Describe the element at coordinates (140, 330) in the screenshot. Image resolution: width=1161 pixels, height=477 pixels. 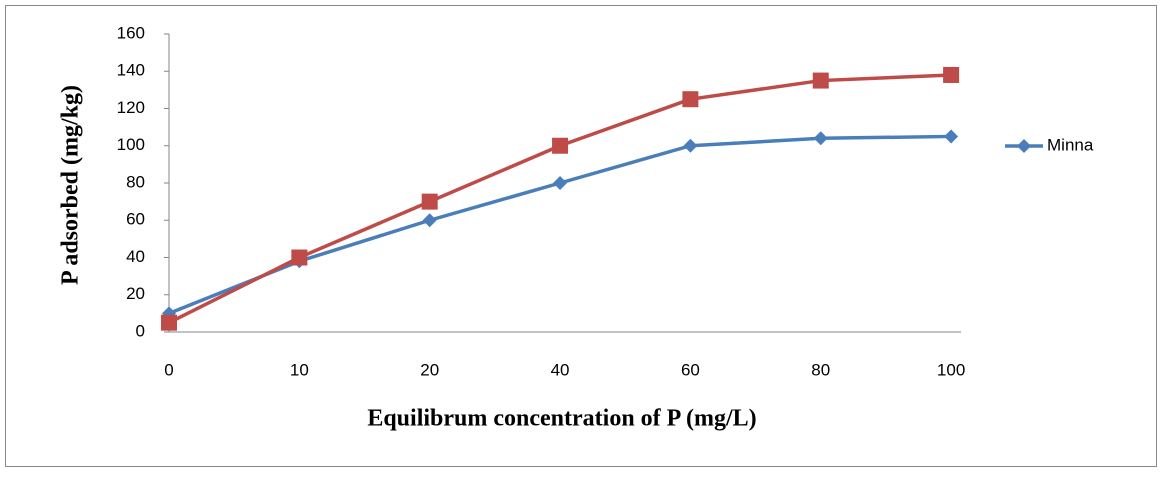
I see `y-tick-label: 0` at that location.